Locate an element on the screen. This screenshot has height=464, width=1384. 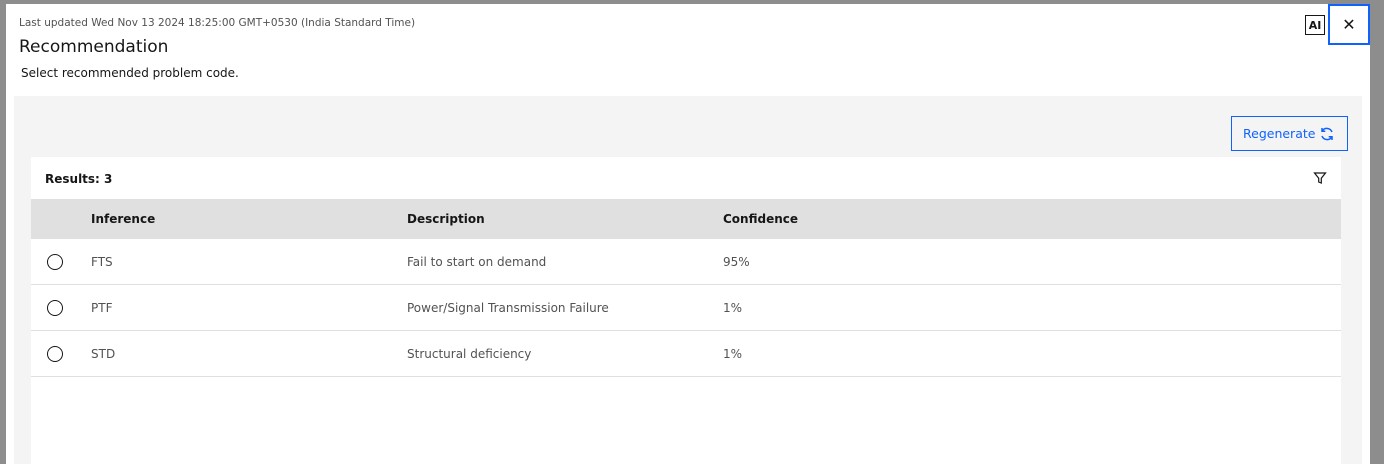
inference-cell: STD is located at coordinates (103, 354).